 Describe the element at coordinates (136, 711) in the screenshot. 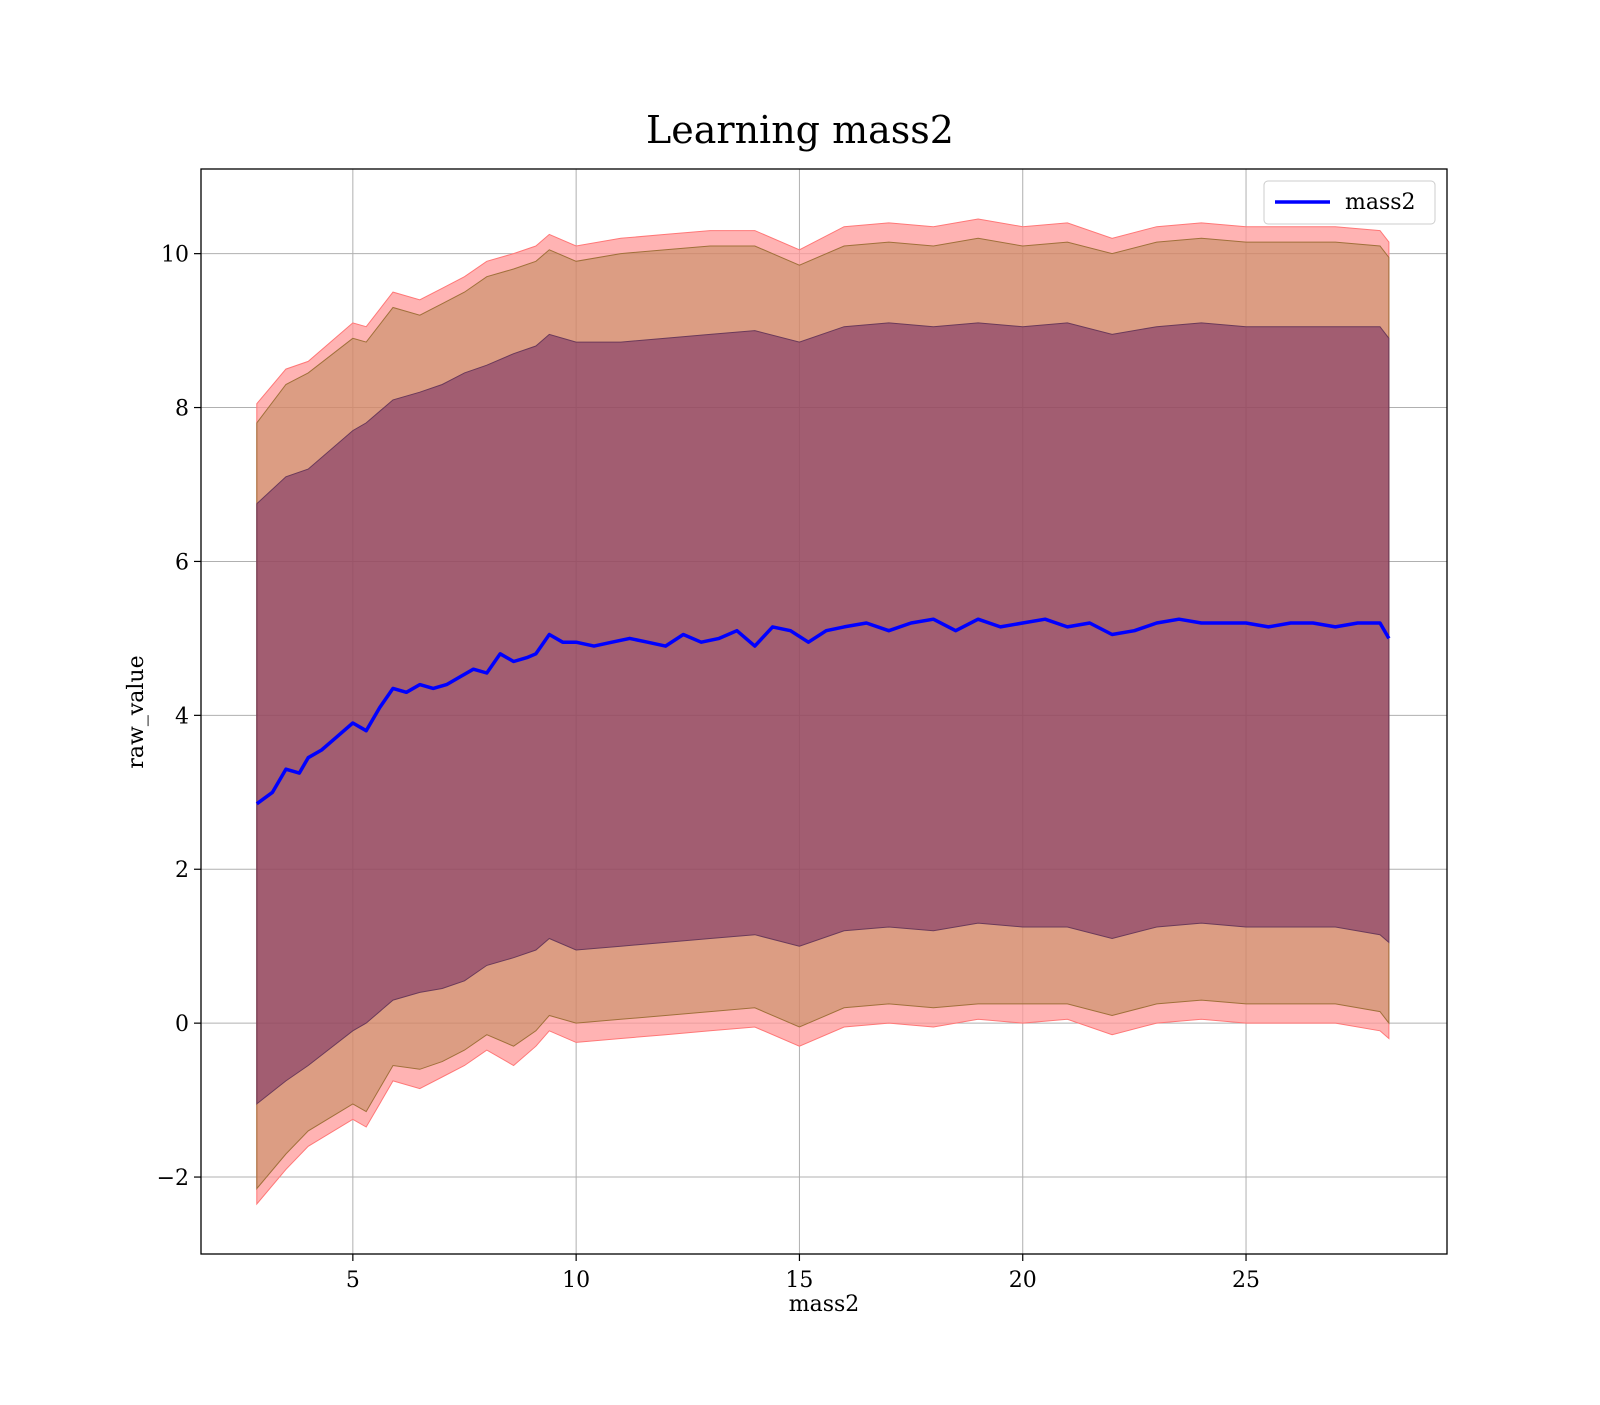

I see `y-axis-label: raw_value` at that location.